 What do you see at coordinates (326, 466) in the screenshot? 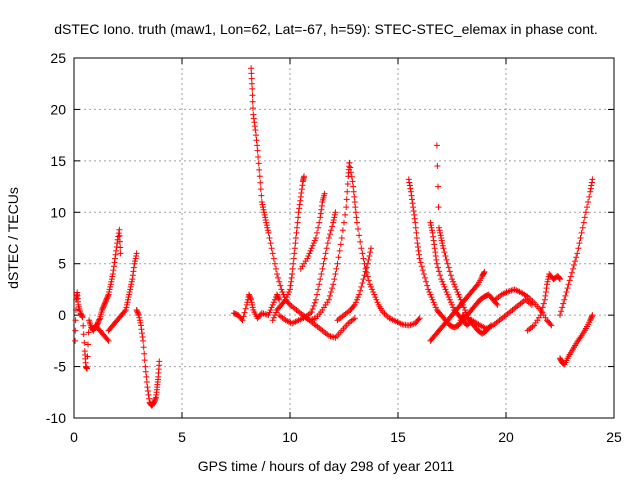
I see `x-axis-label: GPS time / hours of day 298 of year 2011` at bounding box center [326, 466].